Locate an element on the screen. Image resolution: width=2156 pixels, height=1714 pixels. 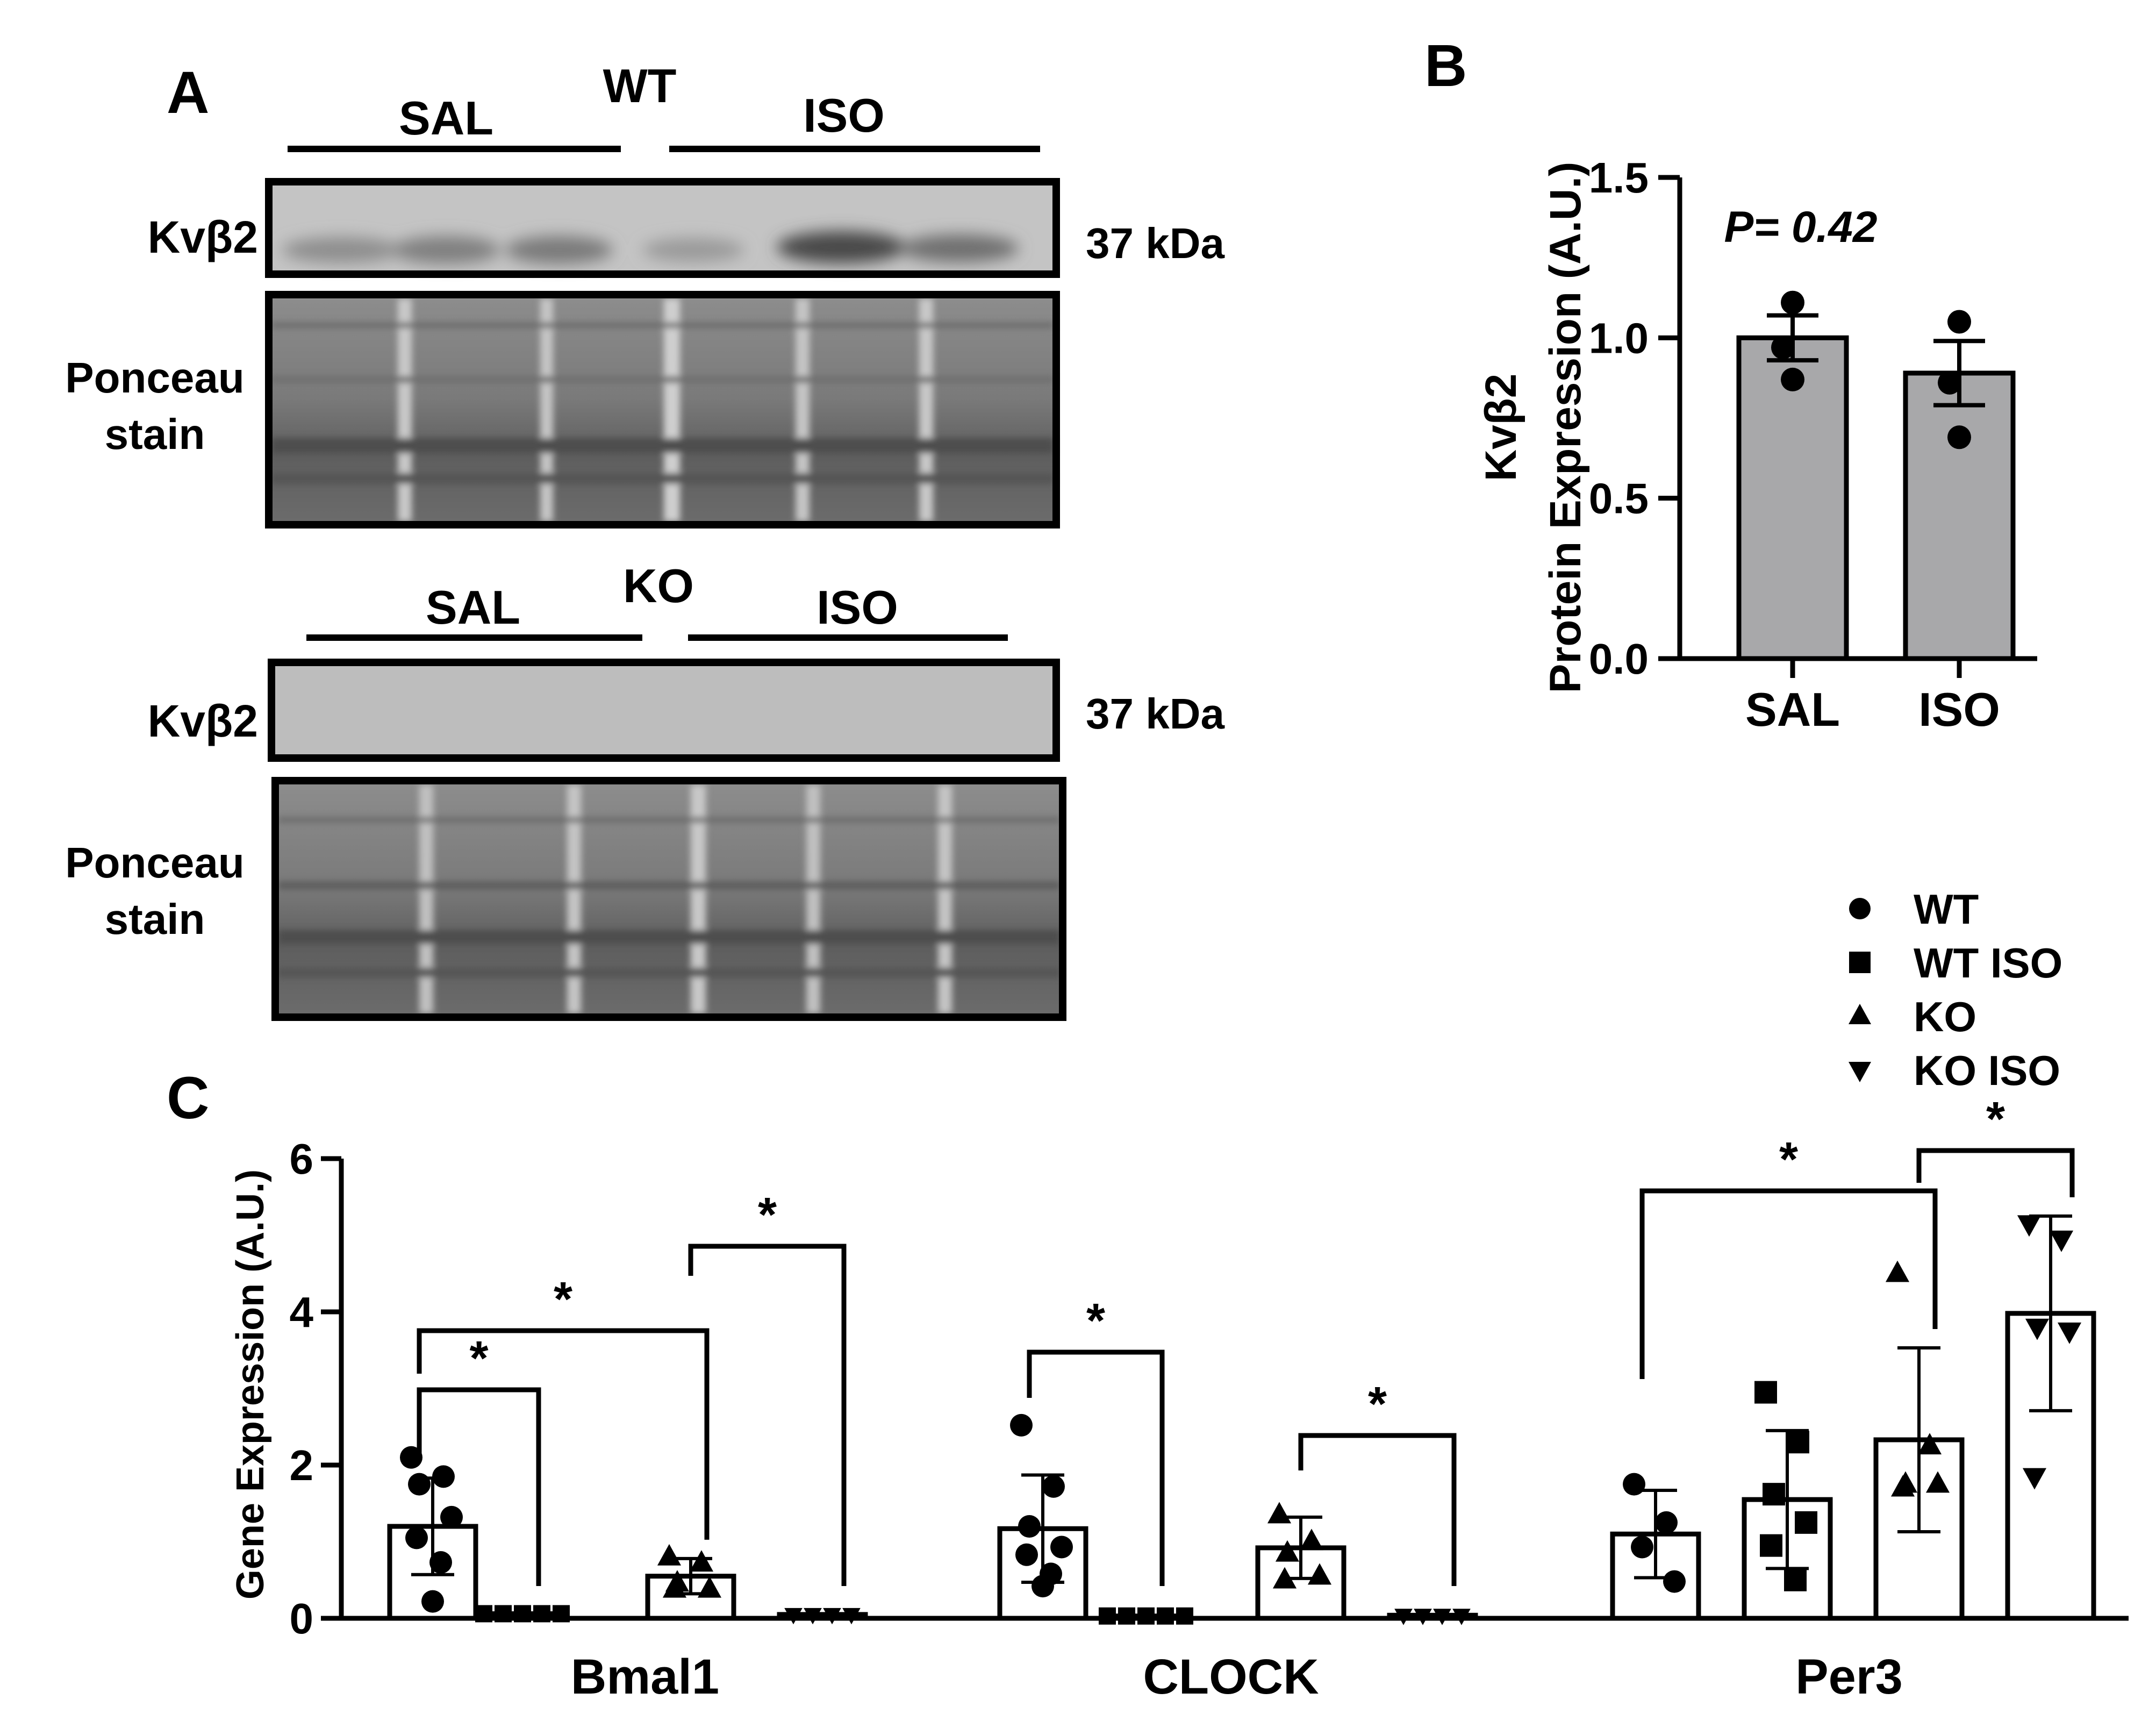
ko-iso-label: ISO is located at coordinates (857, 607).